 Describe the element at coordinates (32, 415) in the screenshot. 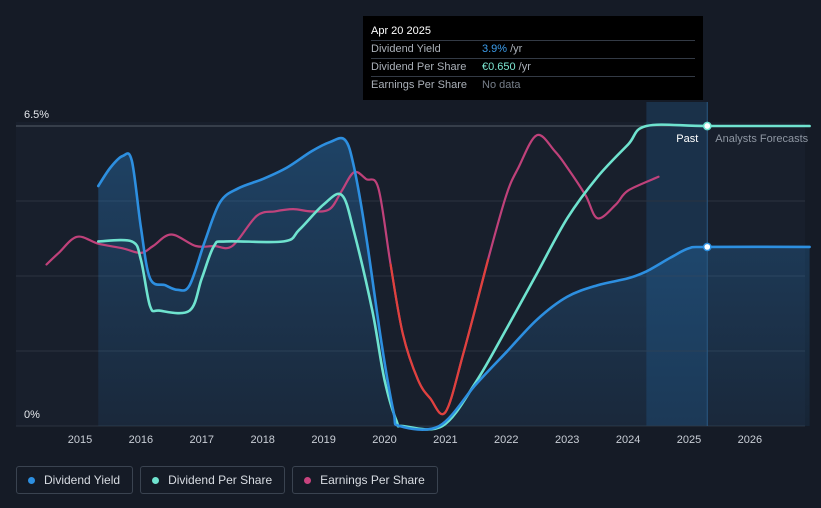

I see `y-tick-label: 0%` at that location.